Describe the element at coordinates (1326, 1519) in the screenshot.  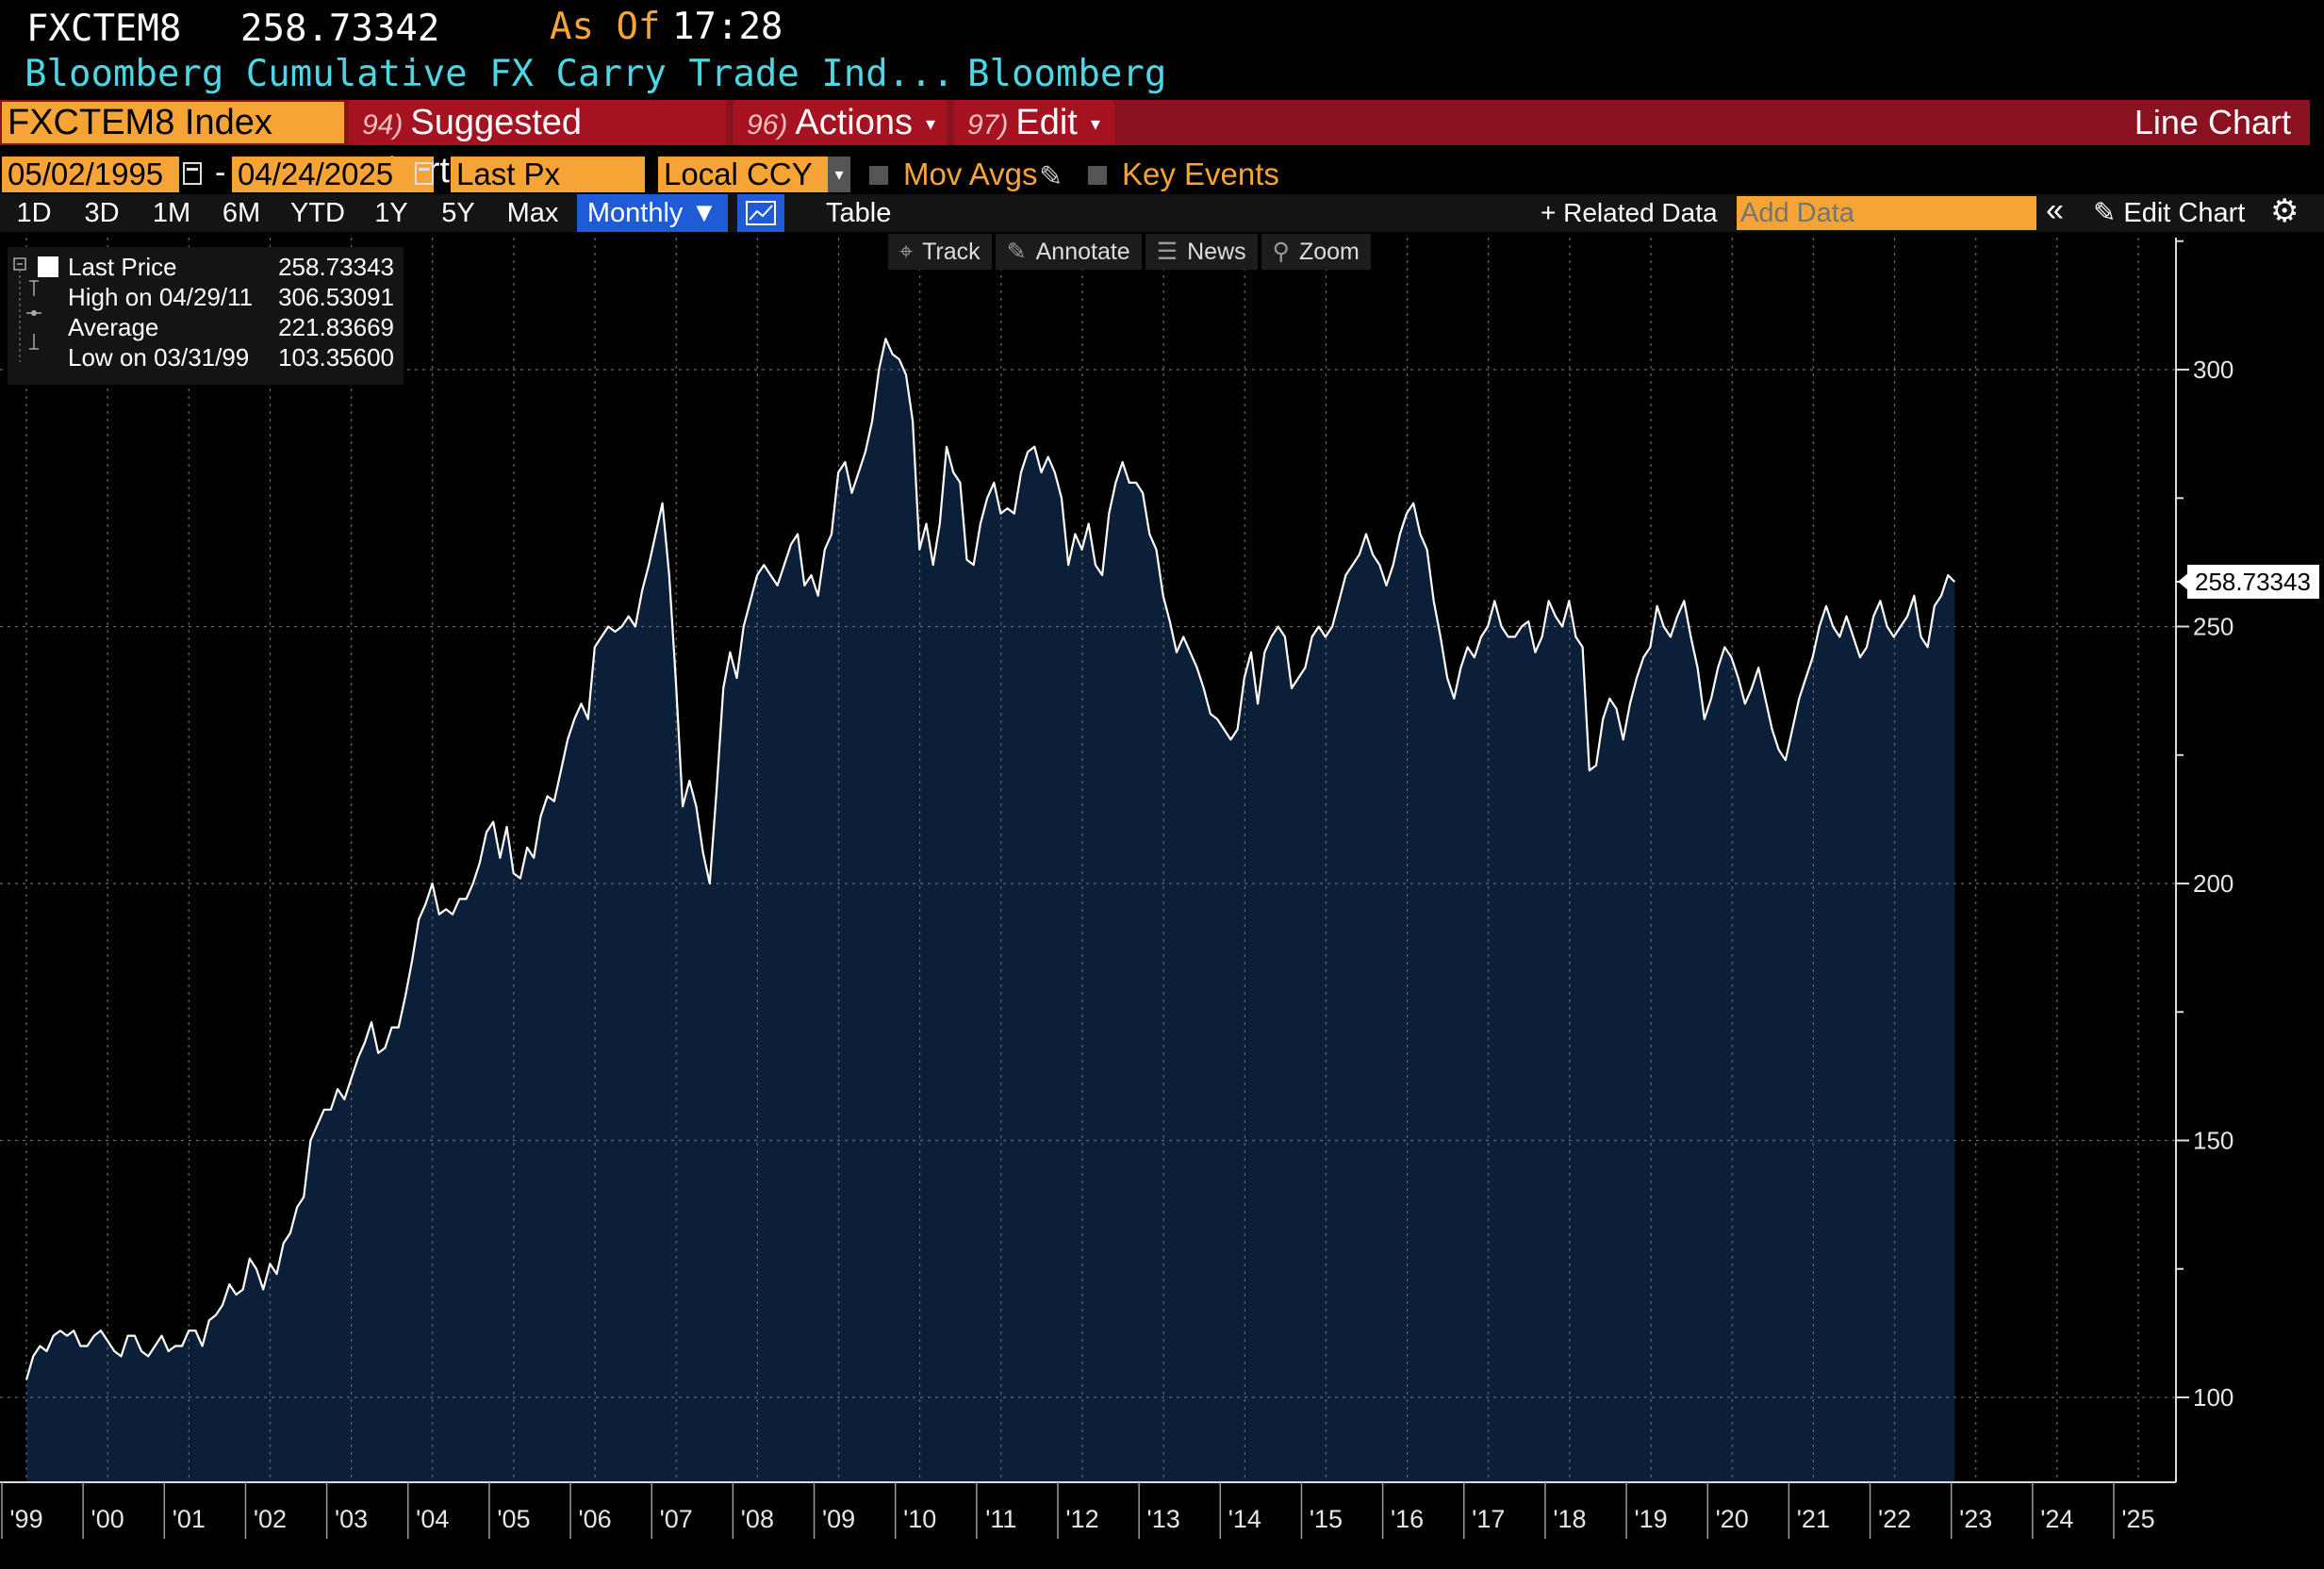
I see `x-tick-label: '15` at that location.